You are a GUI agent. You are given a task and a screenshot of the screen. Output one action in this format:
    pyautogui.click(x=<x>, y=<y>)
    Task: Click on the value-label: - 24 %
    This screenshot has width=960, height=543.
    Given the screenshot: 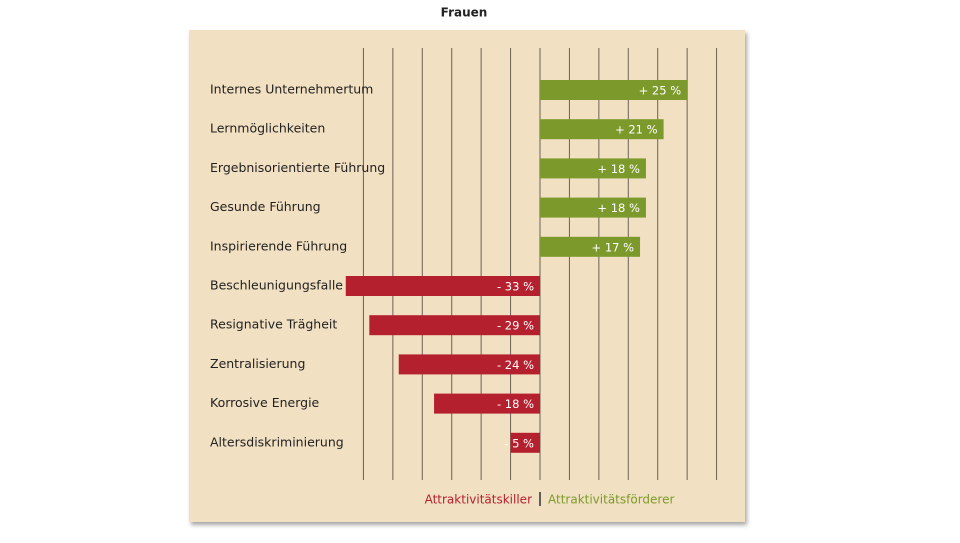 What is the action you would take?
    pyautogui.click(x=515, y=365)
    